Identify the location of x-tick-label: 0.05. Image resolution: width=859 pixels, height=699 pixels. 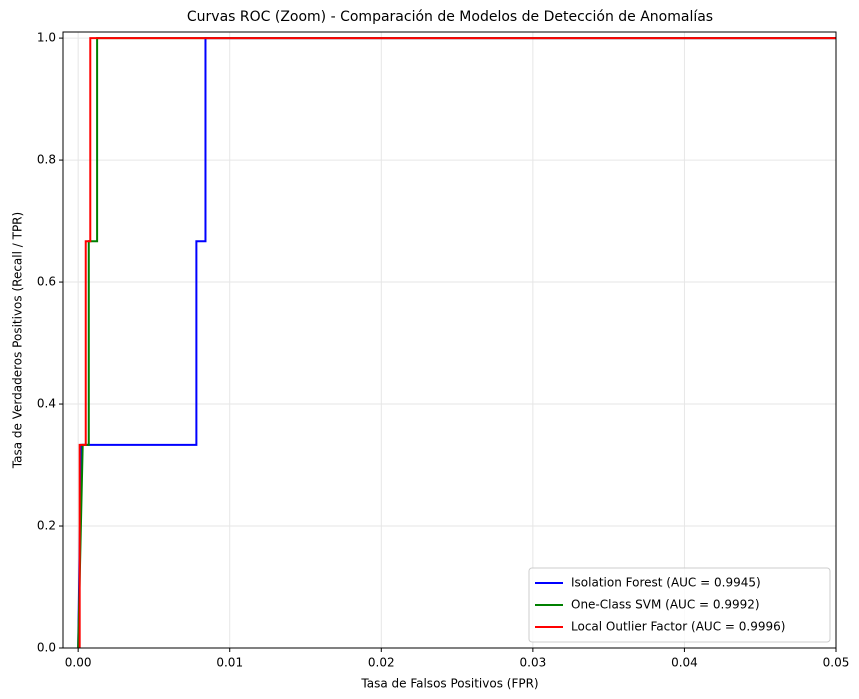
(836, 663).